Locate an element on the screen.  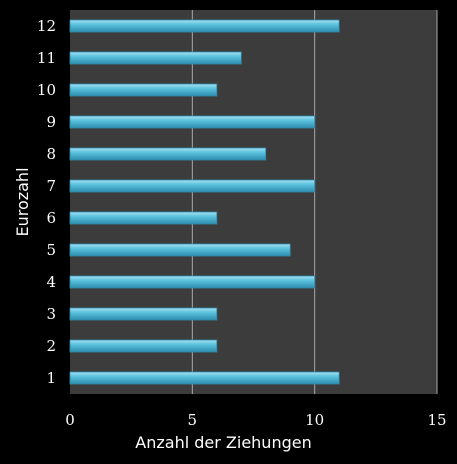
y-tick-label: 6 is located at coordinates (51, 218).